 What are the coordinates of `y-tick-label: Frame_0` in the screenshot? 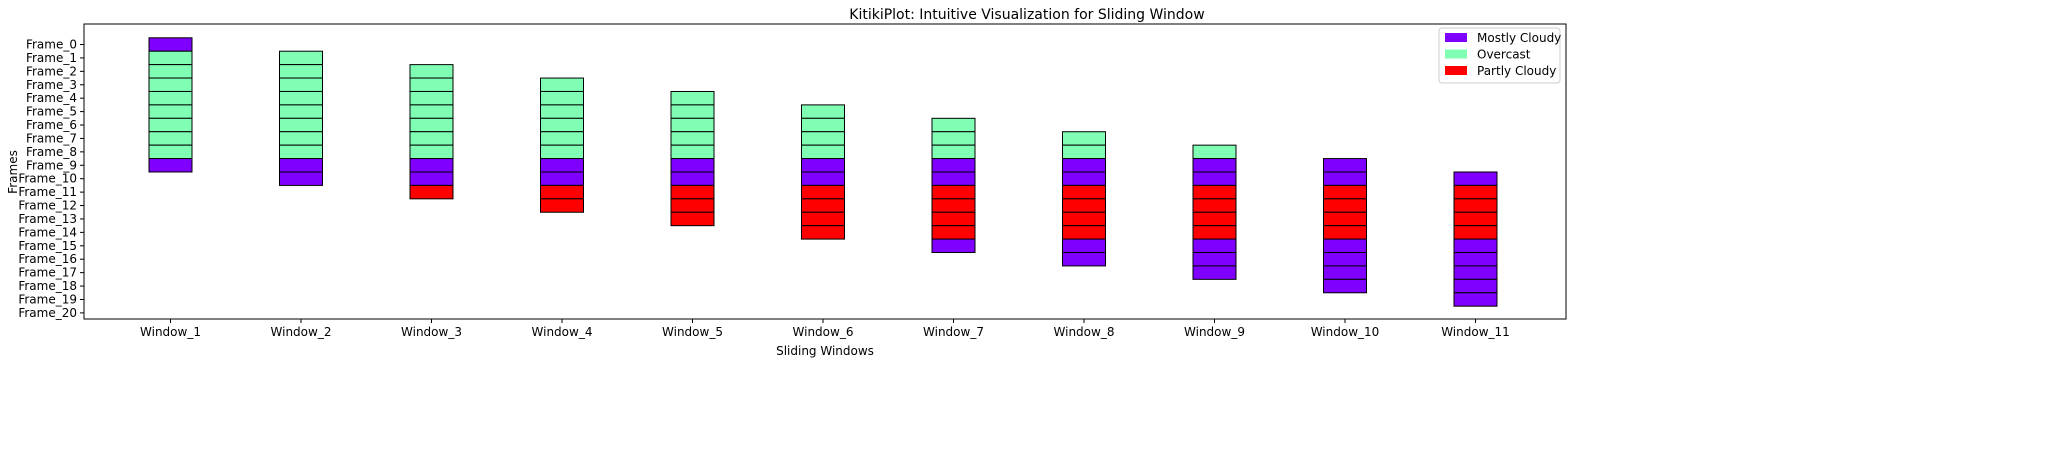 It's located at (51, 45).